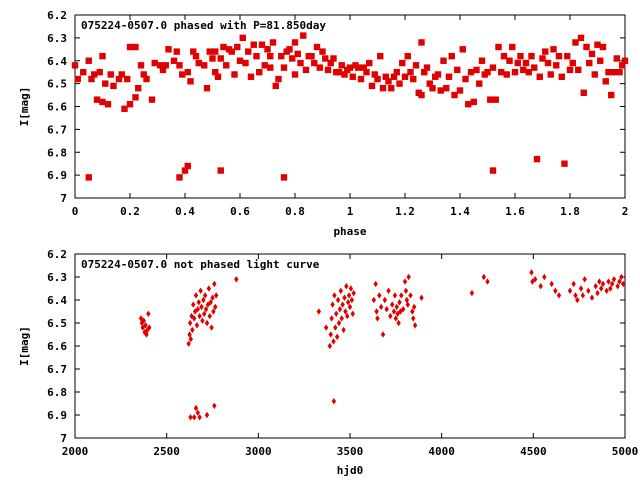 This screenshot has width=640, height=480. Describe the element at coordinates (441, 451) in the screenshot. I see `x-tick-label: 4000` at that location.